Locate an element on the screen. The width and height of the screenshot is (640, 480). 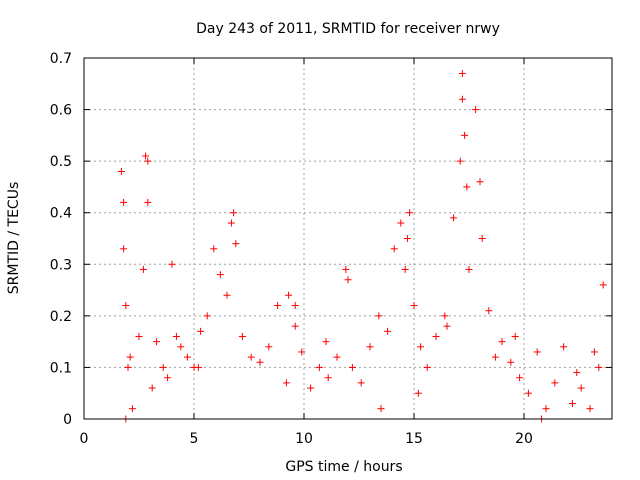
y-tick-label: 0.2 is located at coordinates (61, 317).